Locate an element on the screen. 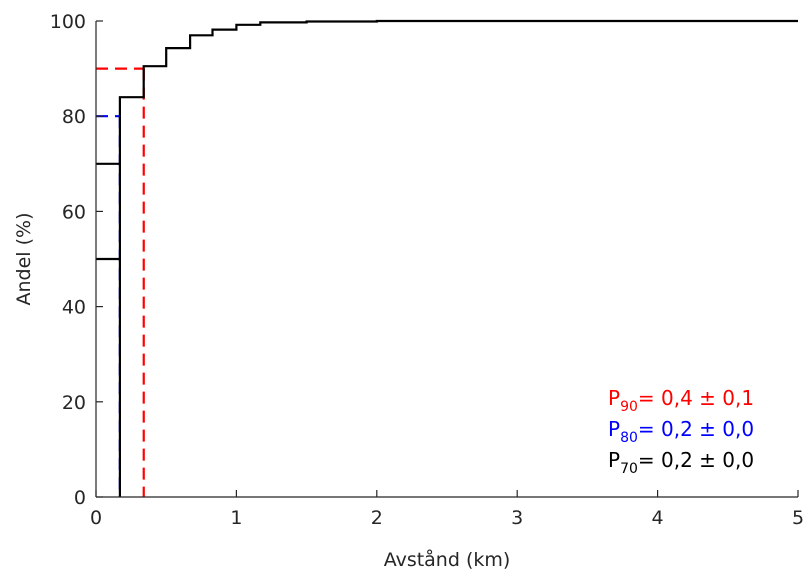 The height and width of the screenshot is (579, 808). annotation-p70-base: P is located at coordinates (614, 460).